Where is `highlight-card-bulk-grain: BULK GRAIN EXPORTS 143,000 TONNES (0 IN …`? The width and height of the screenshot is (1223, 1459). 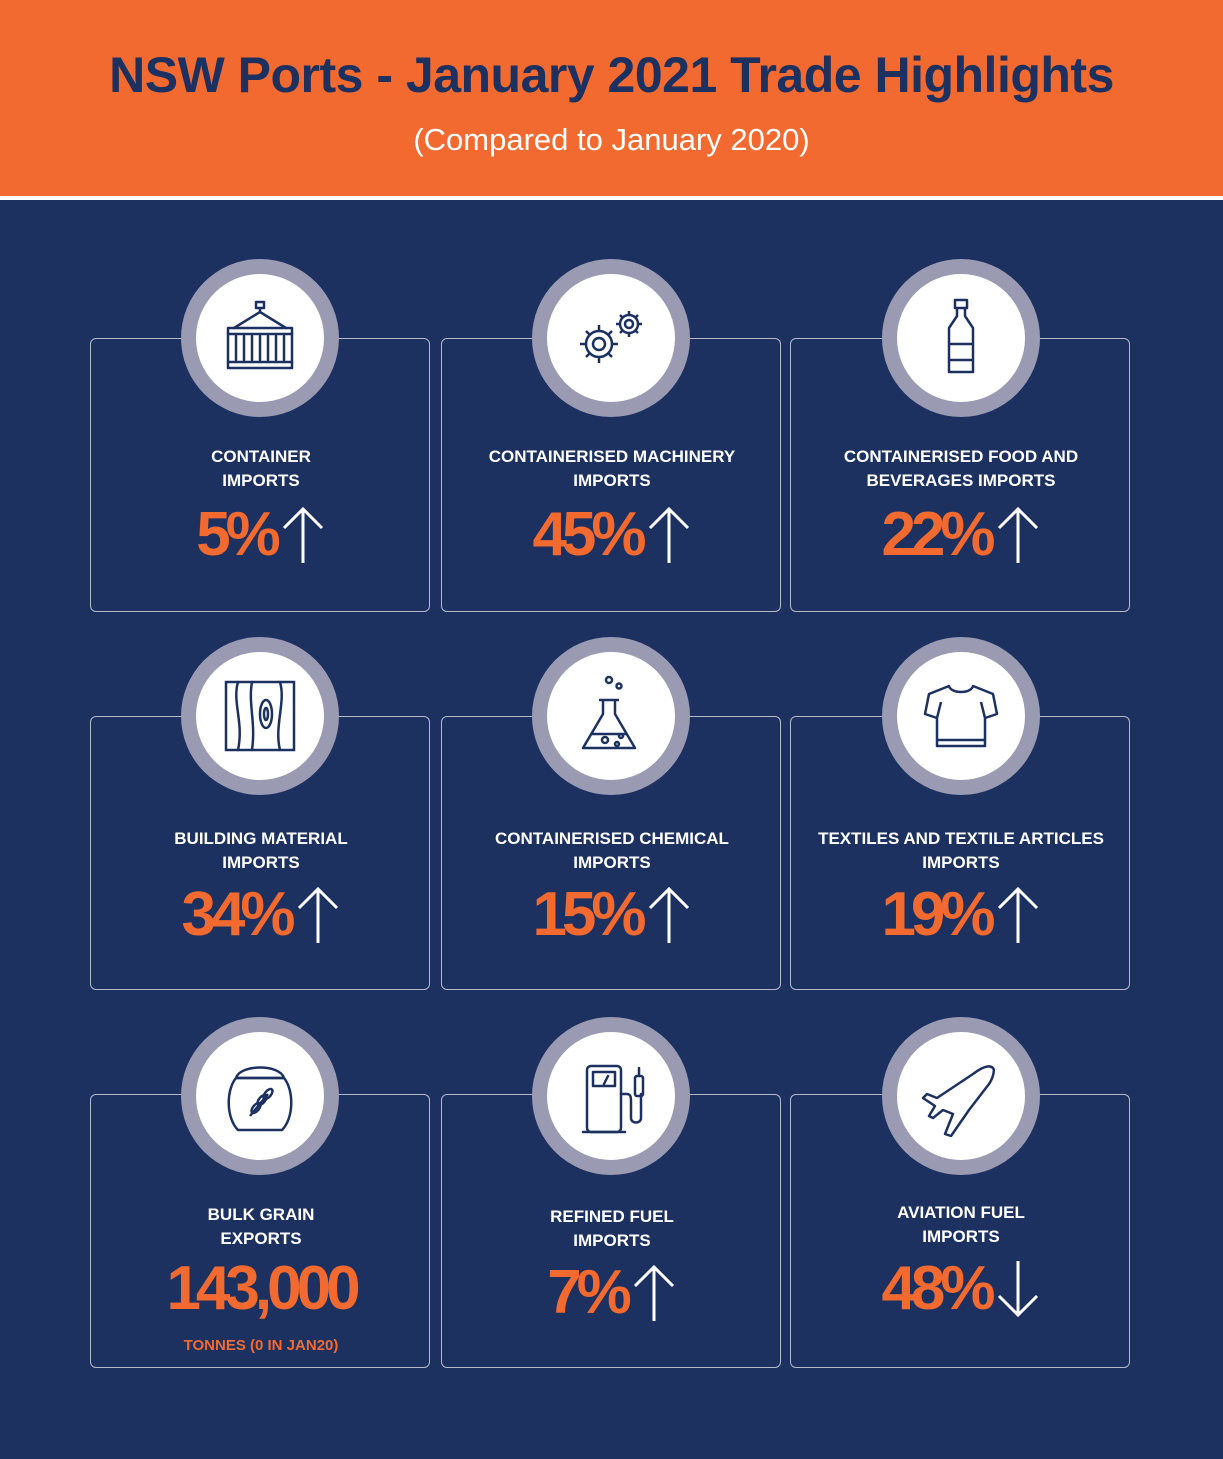 highlight-card-bulk-grain: BULK GRAIN EXPORTS 143,000 TONNES (0 IN … is located at coordinates (260, 1231).